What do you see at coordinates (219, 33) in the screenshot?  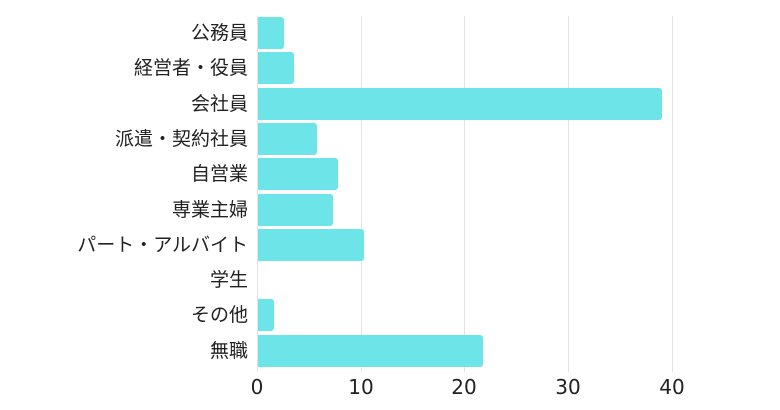 I see `category-label: 公務員` at bounding box center [219, 33].